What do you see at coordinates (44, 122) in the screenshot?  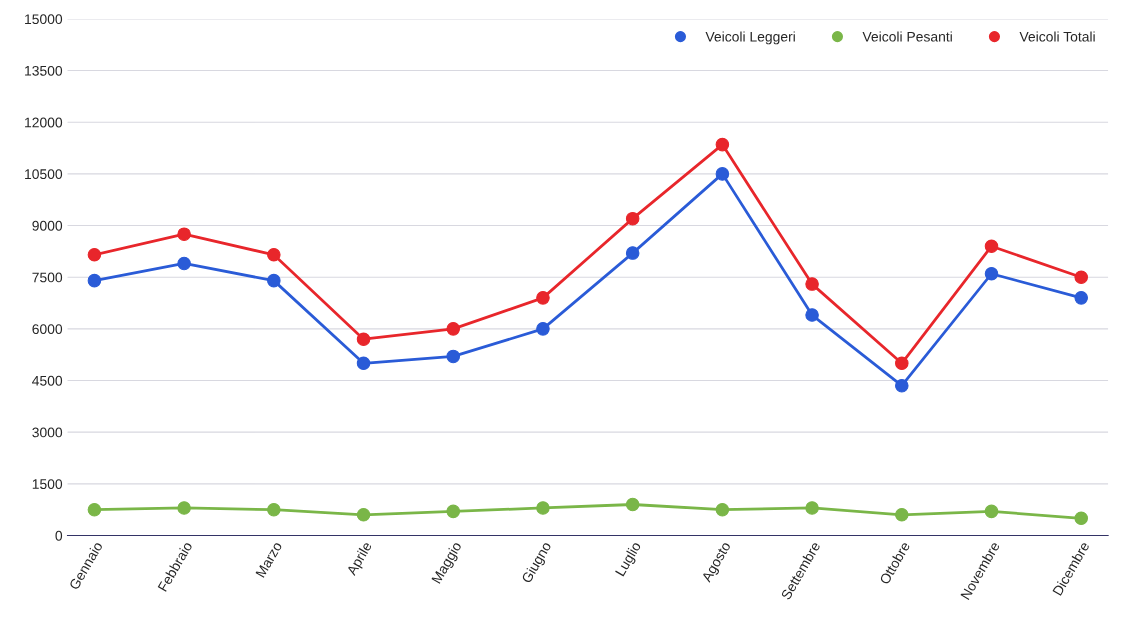 I see `y-tick-label: 12000` at bounding box center [44, 122].